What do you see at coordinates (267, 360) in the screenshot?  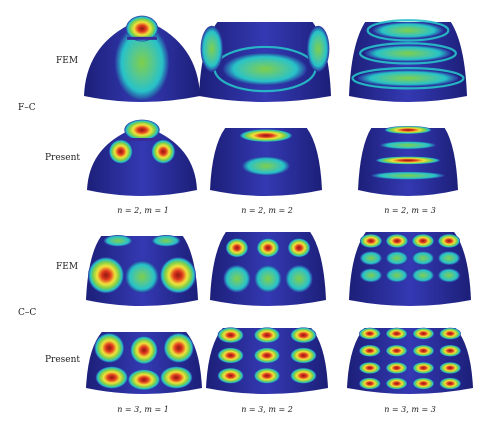 I see `shell-present-n3-m2` at bounding box center [267, 360].